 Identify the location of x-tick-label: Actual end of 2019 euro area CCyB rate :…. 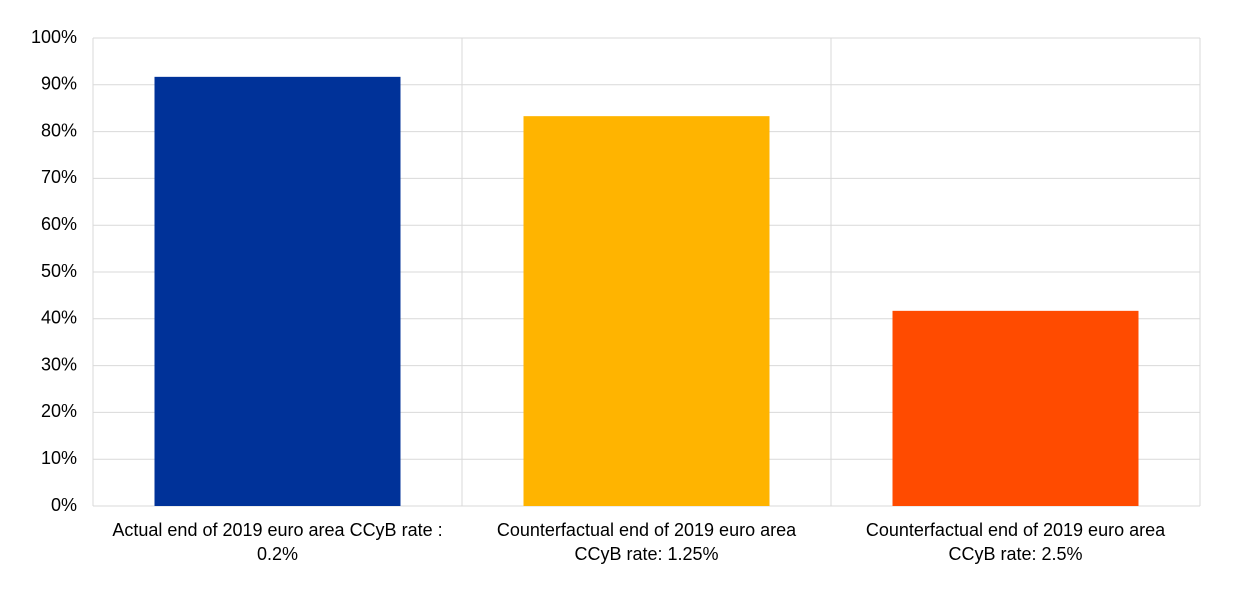
(277, 542).